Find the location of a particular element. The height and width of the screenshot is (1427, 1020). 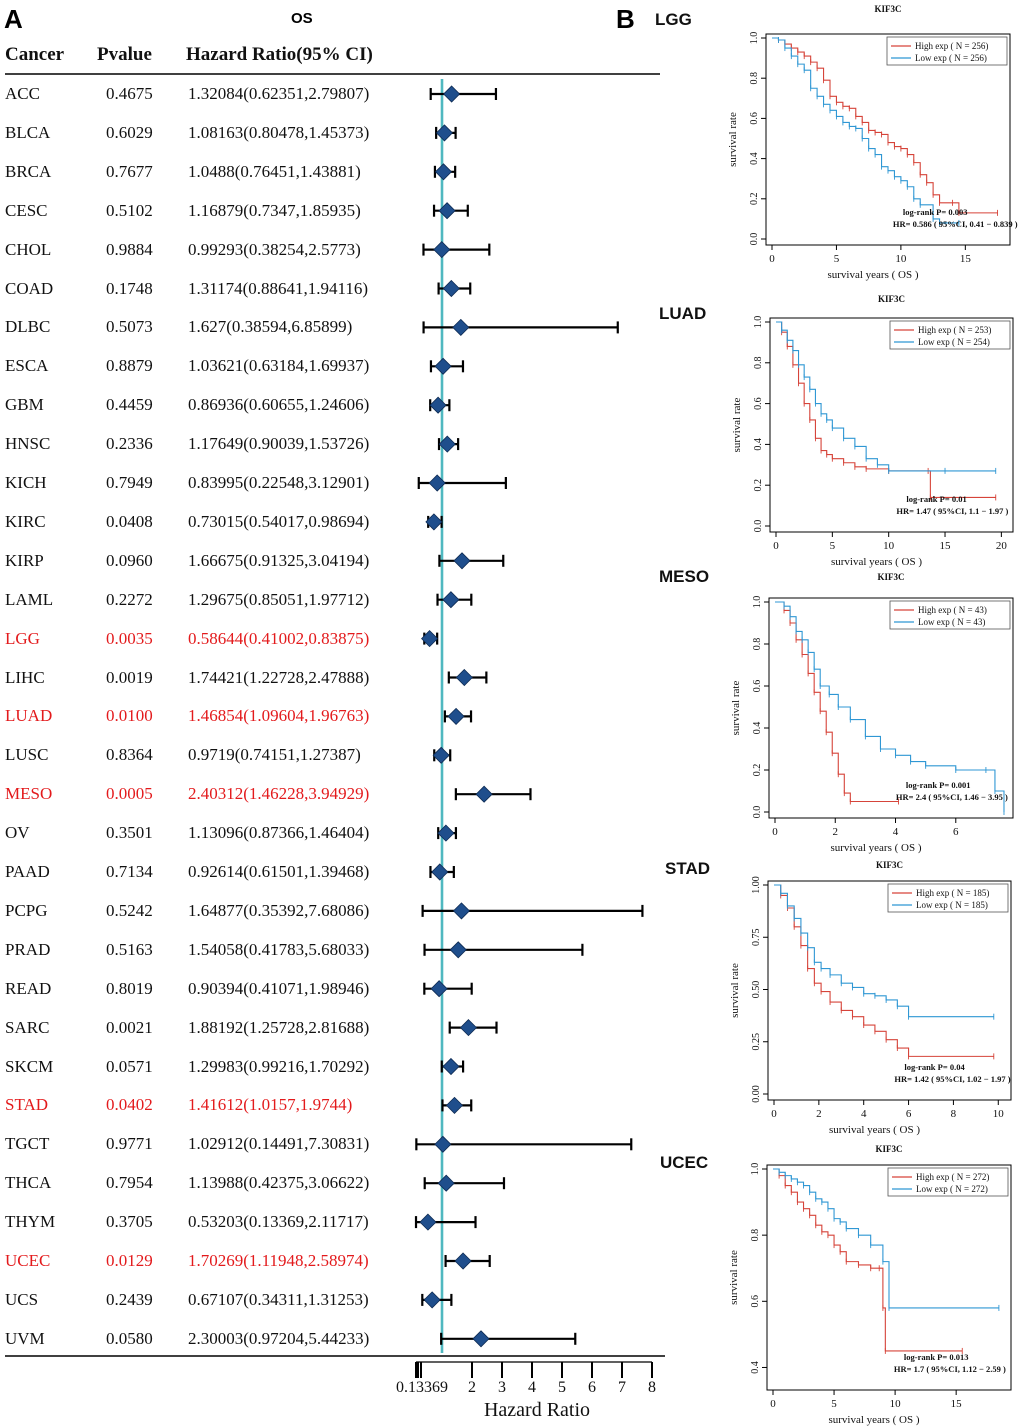

km-y-label: survival rate is located at coordinates (733, 139).